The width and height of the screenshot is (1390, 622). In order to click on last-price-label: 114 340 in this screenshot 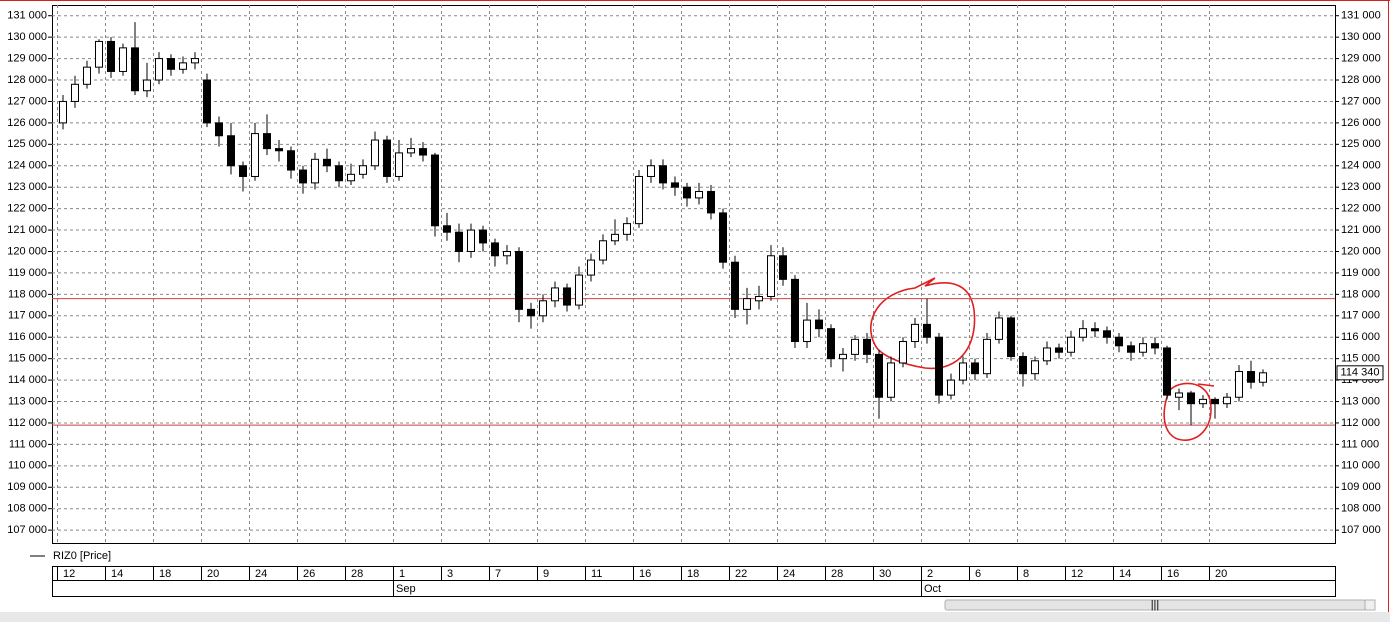, I will do `click(1360, 373)`.